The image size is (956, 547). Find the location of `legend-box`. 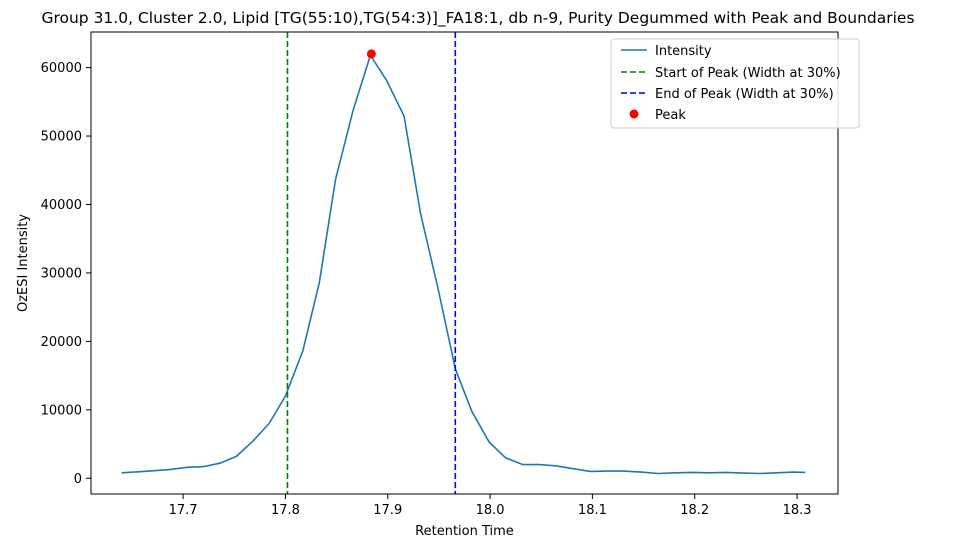

legend-box is located at coordinates (735, 83).